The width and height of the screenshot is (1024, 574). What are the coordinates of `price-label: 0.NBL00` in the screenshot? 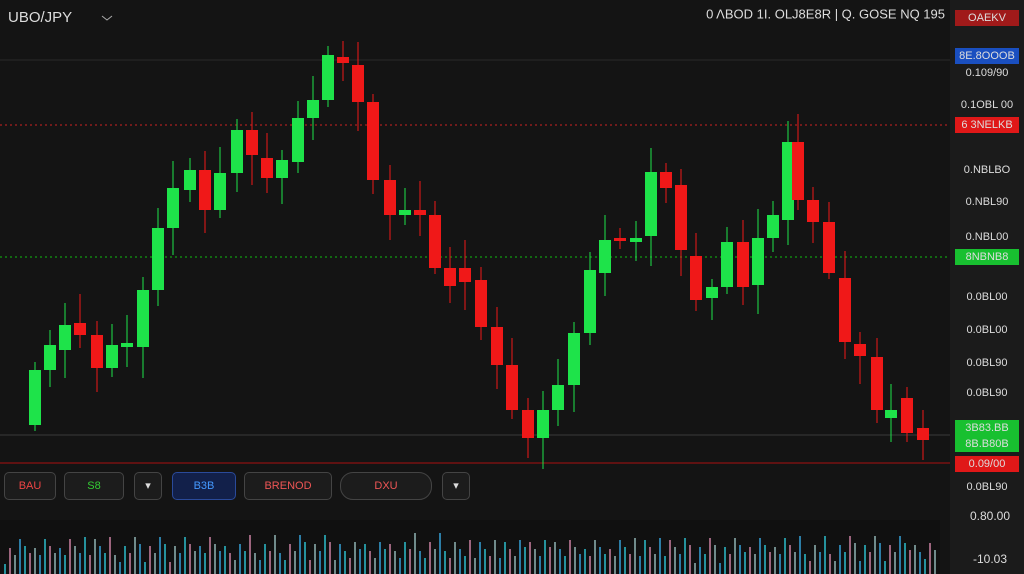 It's located at (987, 237).